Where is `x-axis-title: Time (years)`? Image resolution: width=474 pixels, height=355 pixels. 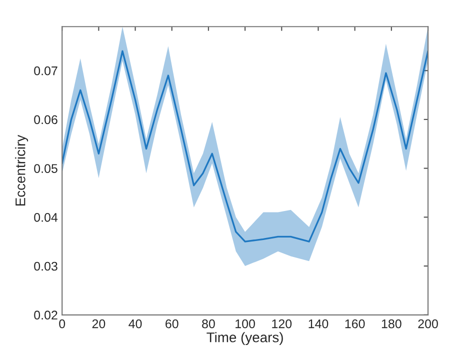 x-axis-title: Time (years) is located at coordinates (244, 339).